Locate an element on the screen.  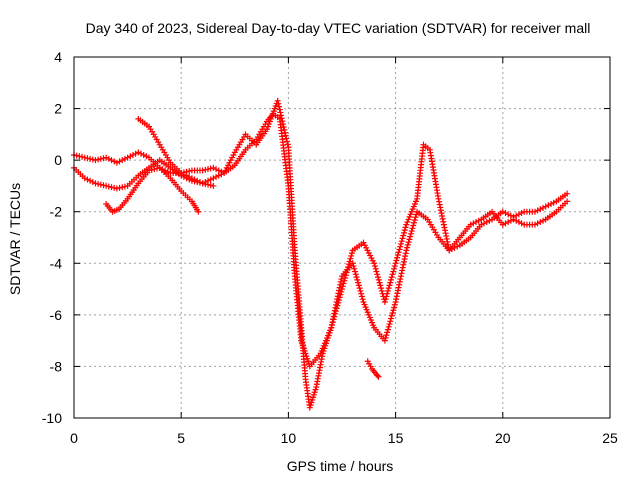
series-trace-e is located at coordinates (373, 369).